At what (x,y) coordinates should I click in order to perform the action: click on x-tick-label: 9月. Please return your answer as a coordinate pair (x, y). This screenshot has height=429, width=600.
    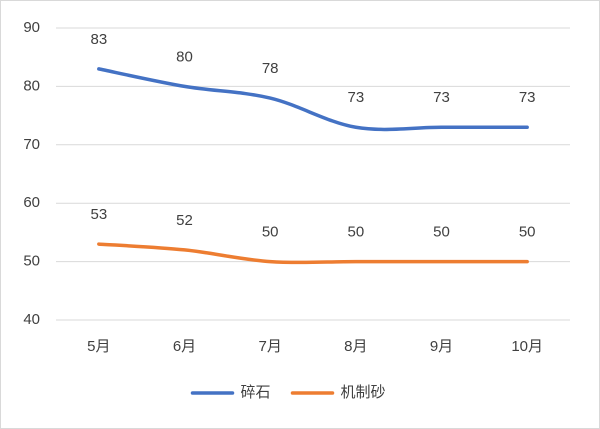
    Looking at the image, I should click on (441, 346).